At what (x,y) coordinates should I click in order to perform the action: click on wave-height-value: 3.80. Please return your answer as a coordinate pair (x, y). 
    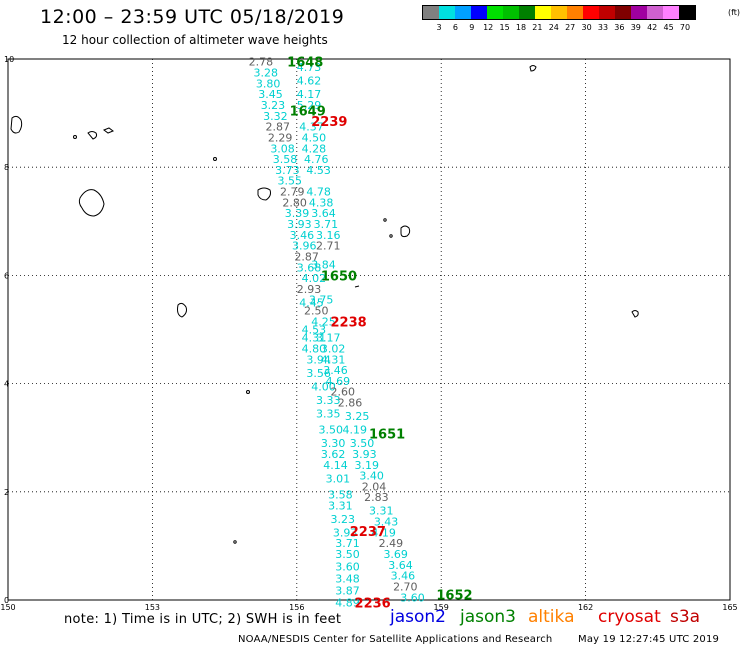
    Looking at the image, I should click on (268, 83).